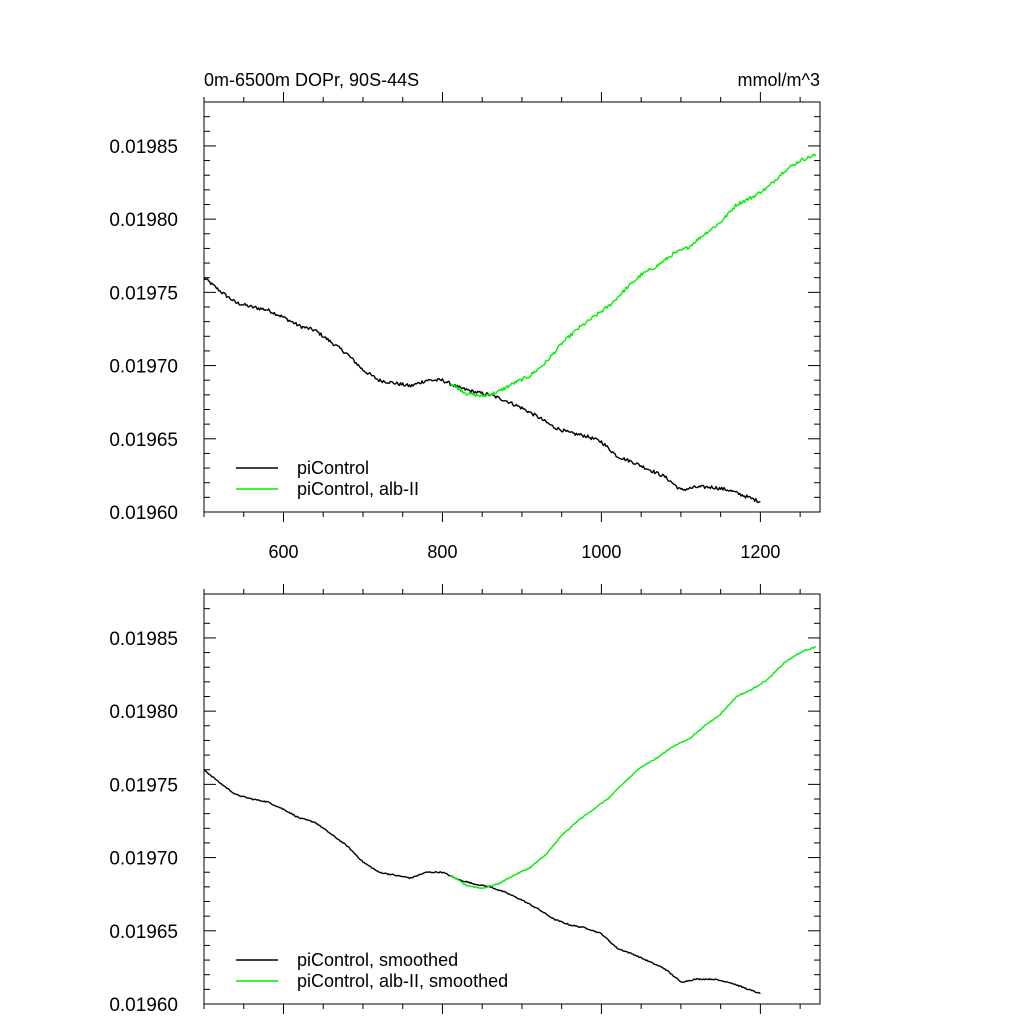 Image resolution: width=1024 pixels, height=1029 pixels. I want to click on panel-top-title-right: mmol/m^3, so click(779, 80).